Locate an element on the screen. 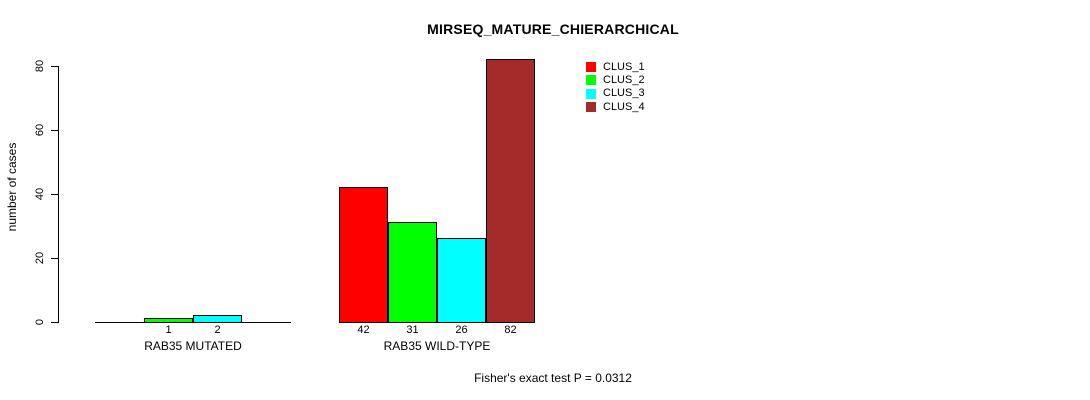  legend-label: CLUS_3 is located at coordinates (624, 93).